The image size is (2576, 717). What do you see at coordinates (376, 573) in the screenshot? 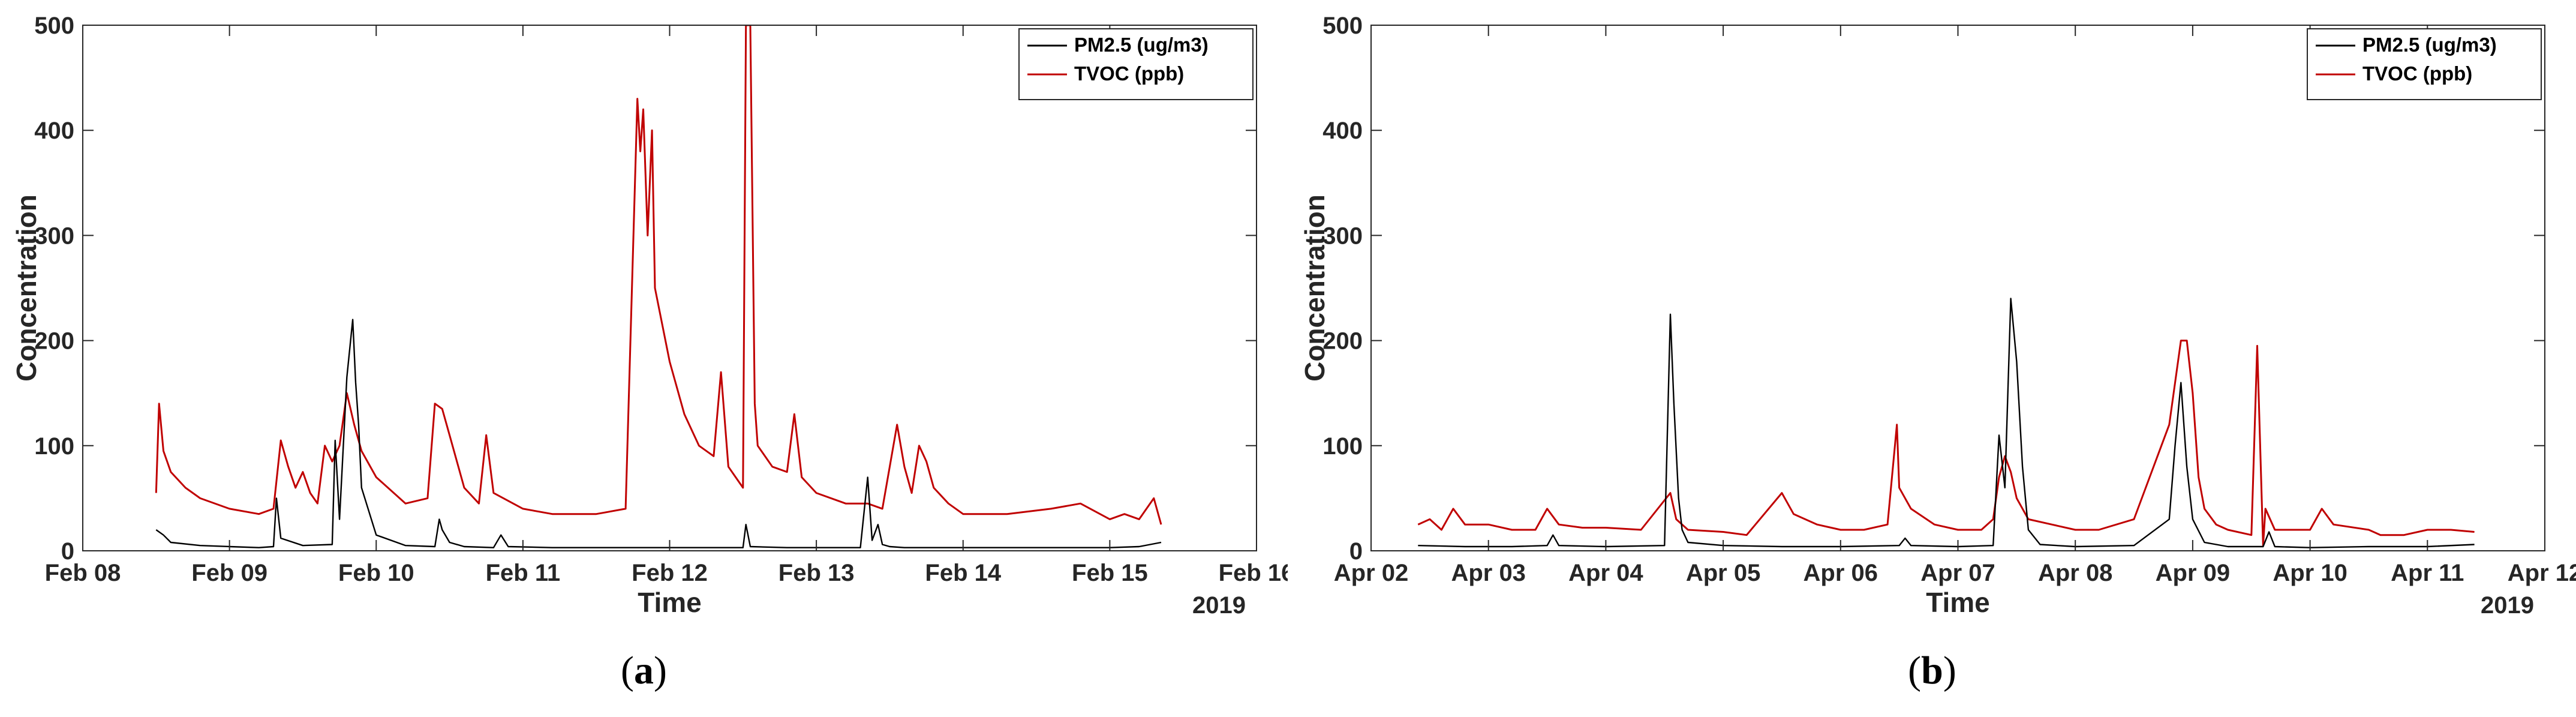
I see `x-tick-label: Feb 10` at bounding box center [376, 573].